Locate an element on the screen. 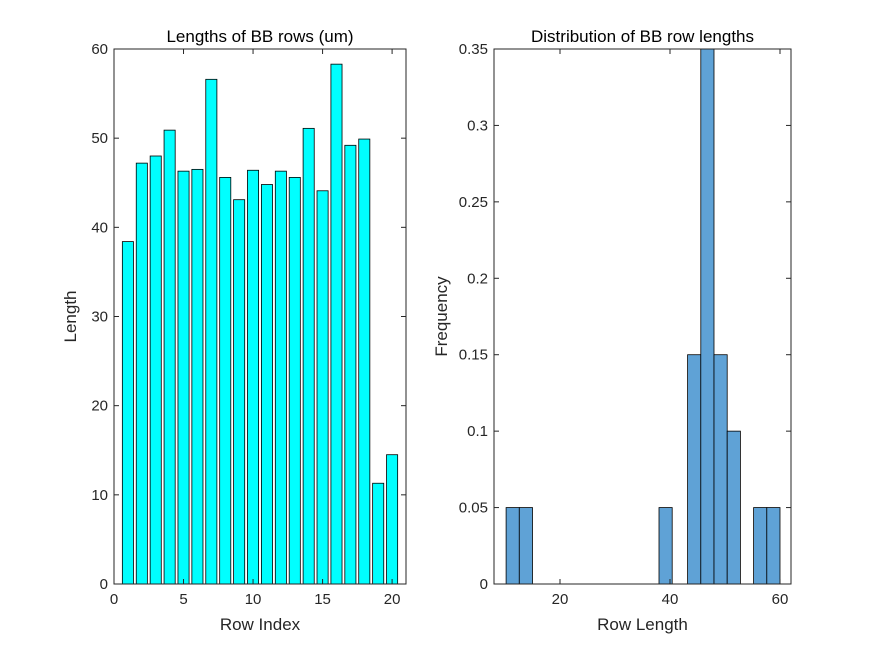 Image resolution: width=875 pixels, height=656 pixels. y-tick-label: 0.05 is located at coordinates (473, 508).